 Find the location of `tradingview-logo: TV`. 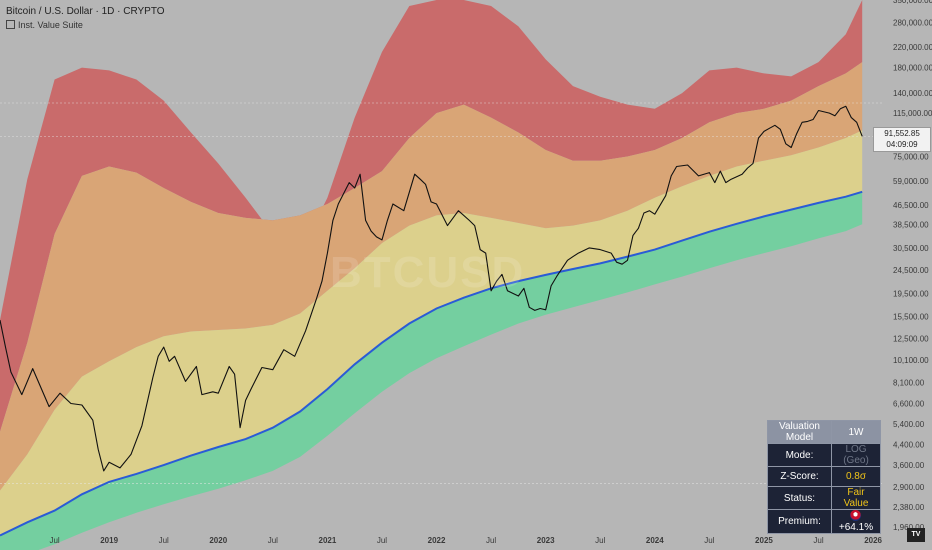

tradingview-logo: TV is located at coordinates (916, 535).